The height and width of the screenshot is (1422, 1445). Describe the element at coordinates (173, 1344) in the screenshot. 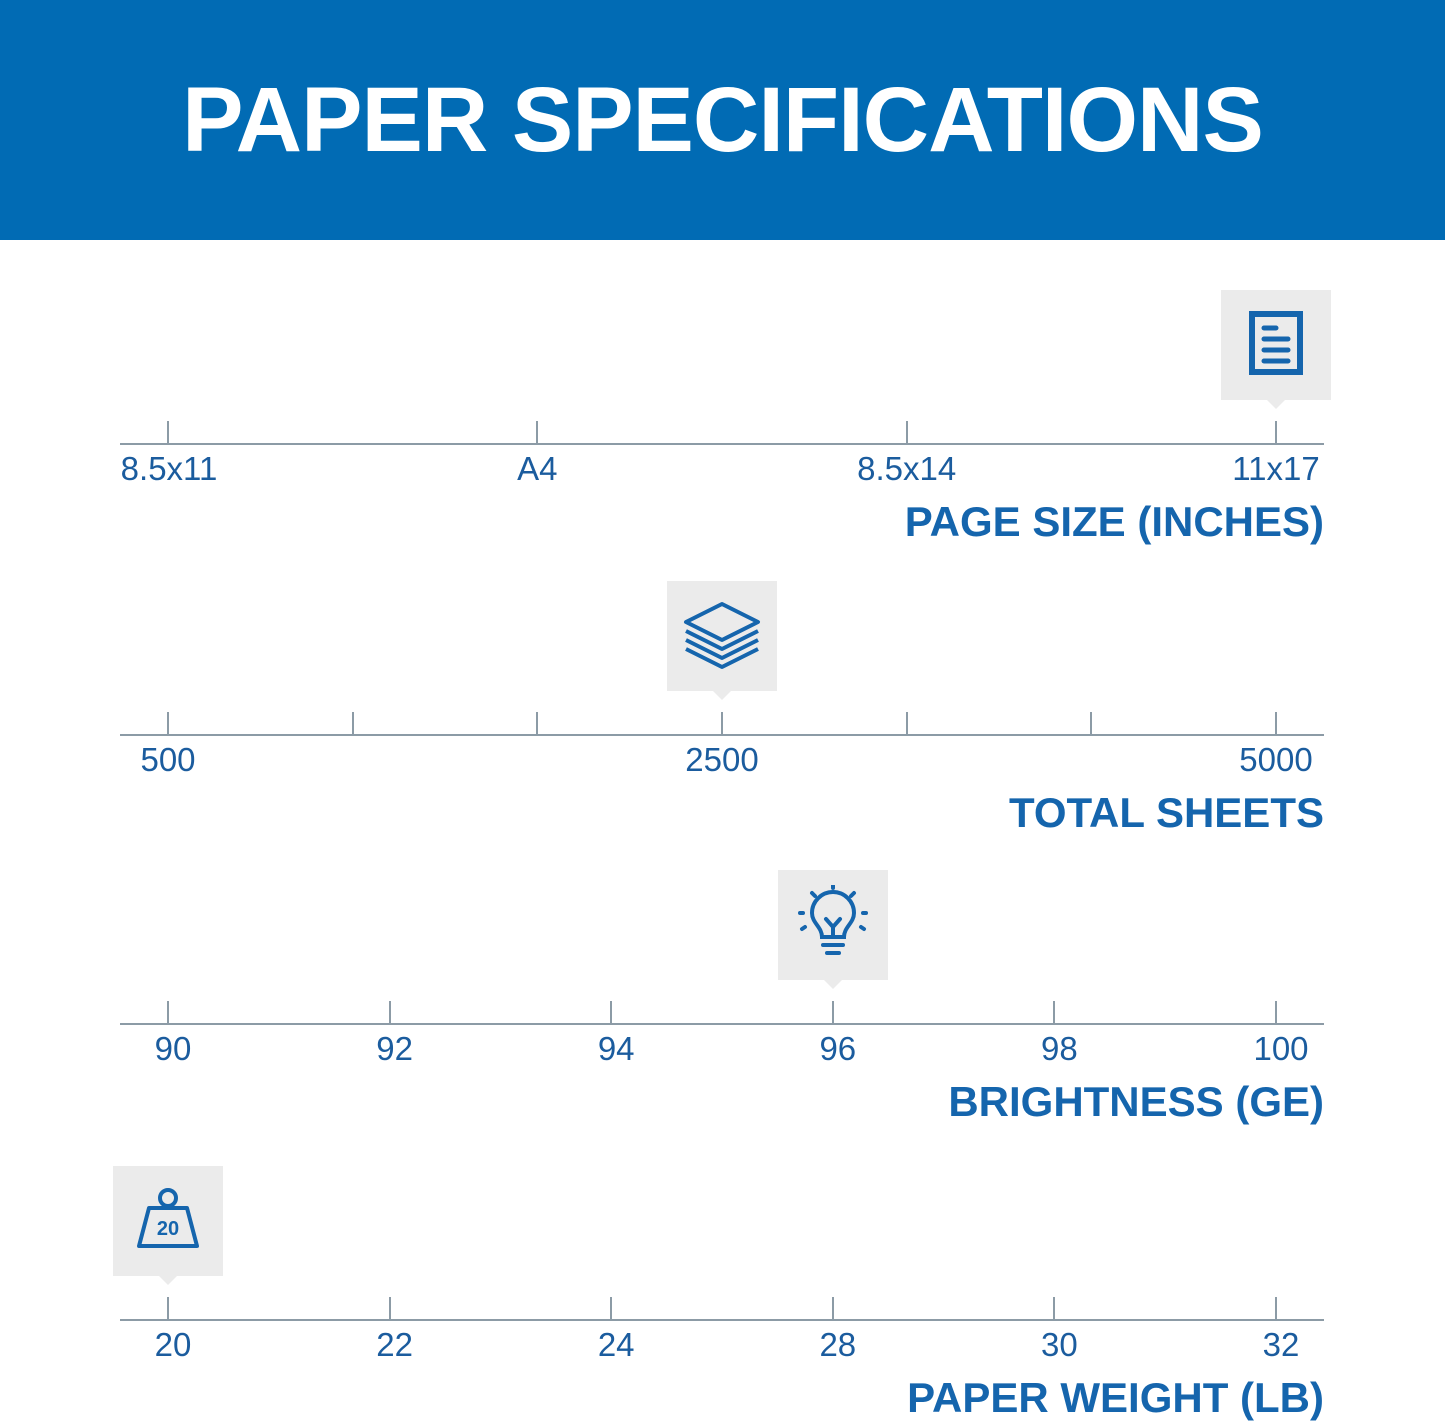

I see `scale-label: 20` at that location.